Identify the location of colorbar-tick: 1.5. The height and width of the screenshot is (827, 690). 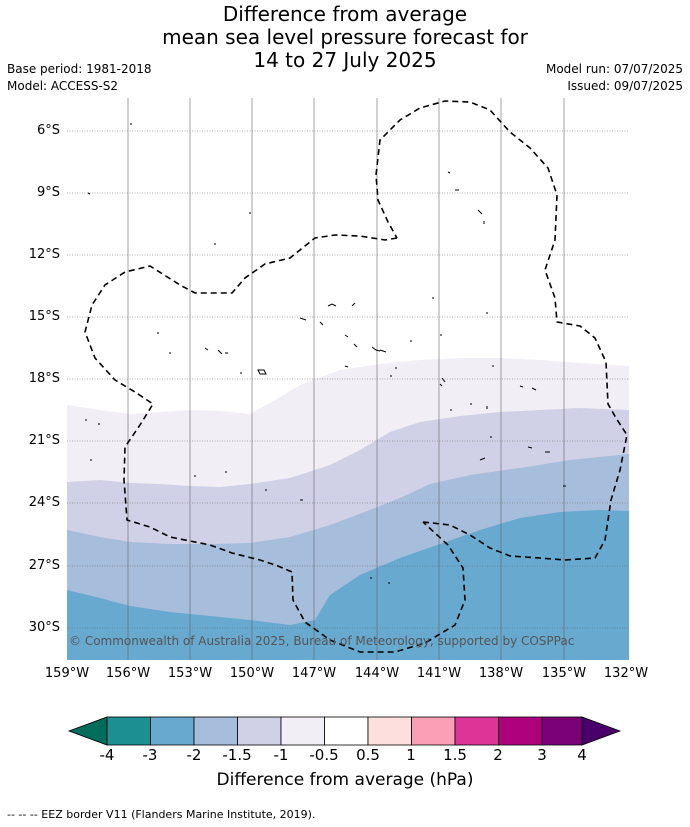
(455, 755).